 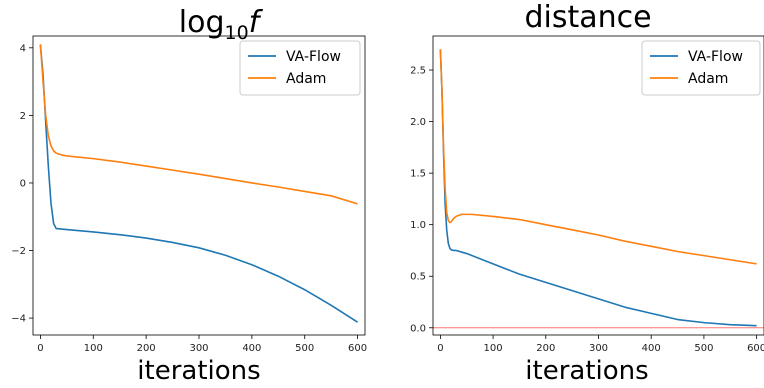 I want to click on y-tick-label: −2, so click(x=18, y=251).